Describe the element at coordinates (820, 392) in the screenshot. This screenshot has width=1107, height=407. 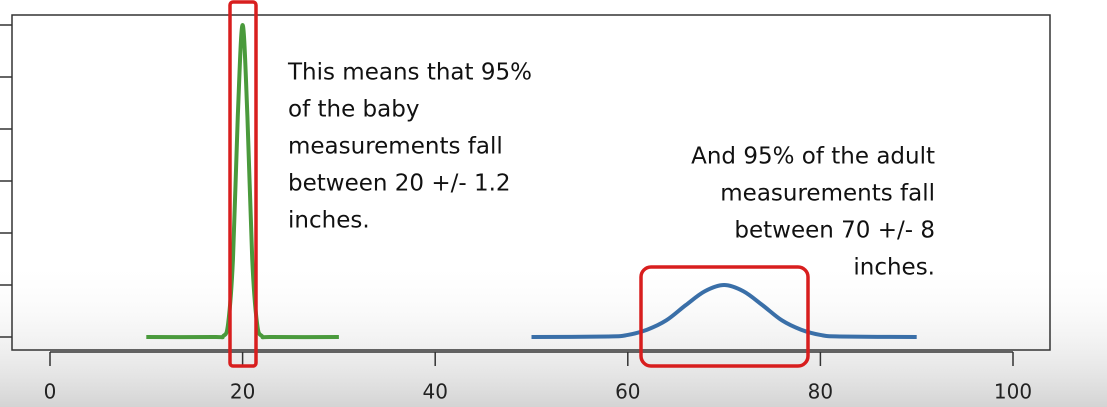
I see `x-tick-label: 80` at that location.